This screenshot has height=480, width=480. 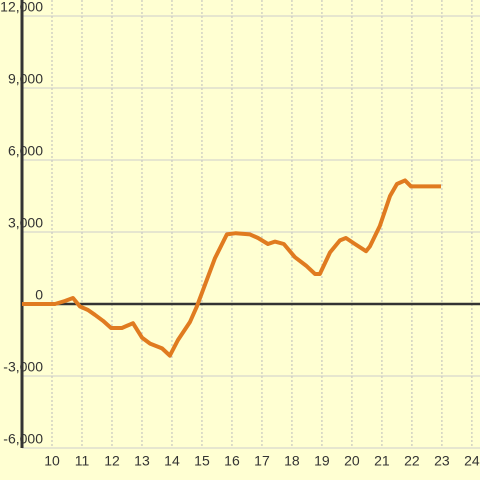 I want to click on x-tick-label: 10, so click(x=52, y=461).